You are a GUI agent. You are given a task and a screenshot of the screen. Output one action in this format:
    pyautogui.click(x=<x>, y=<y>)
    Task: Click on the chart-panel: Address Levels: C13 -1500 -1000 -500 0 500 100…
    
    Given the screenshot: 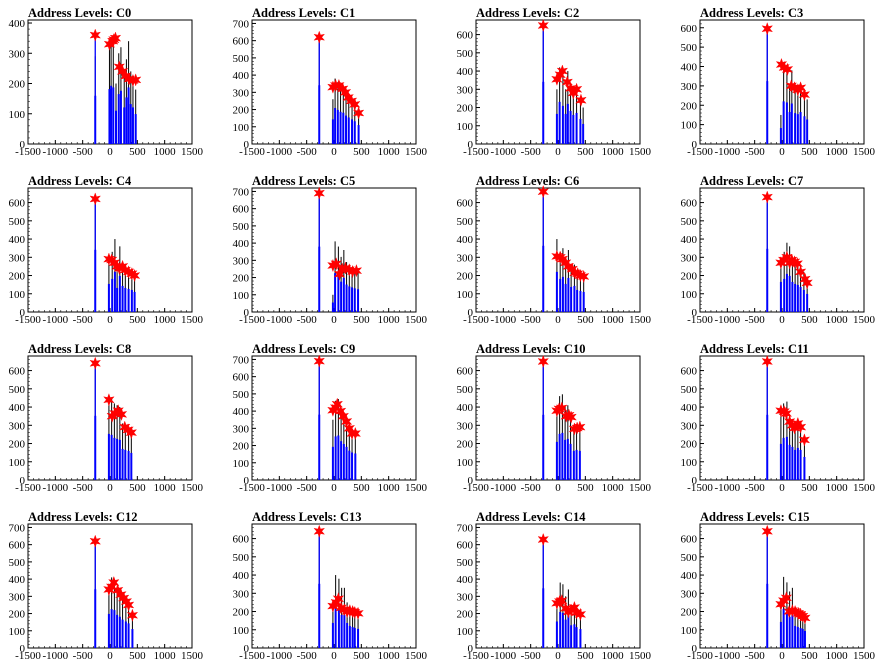 What is the action you would take?
    pyautogui.click(x=336, y=588)
    